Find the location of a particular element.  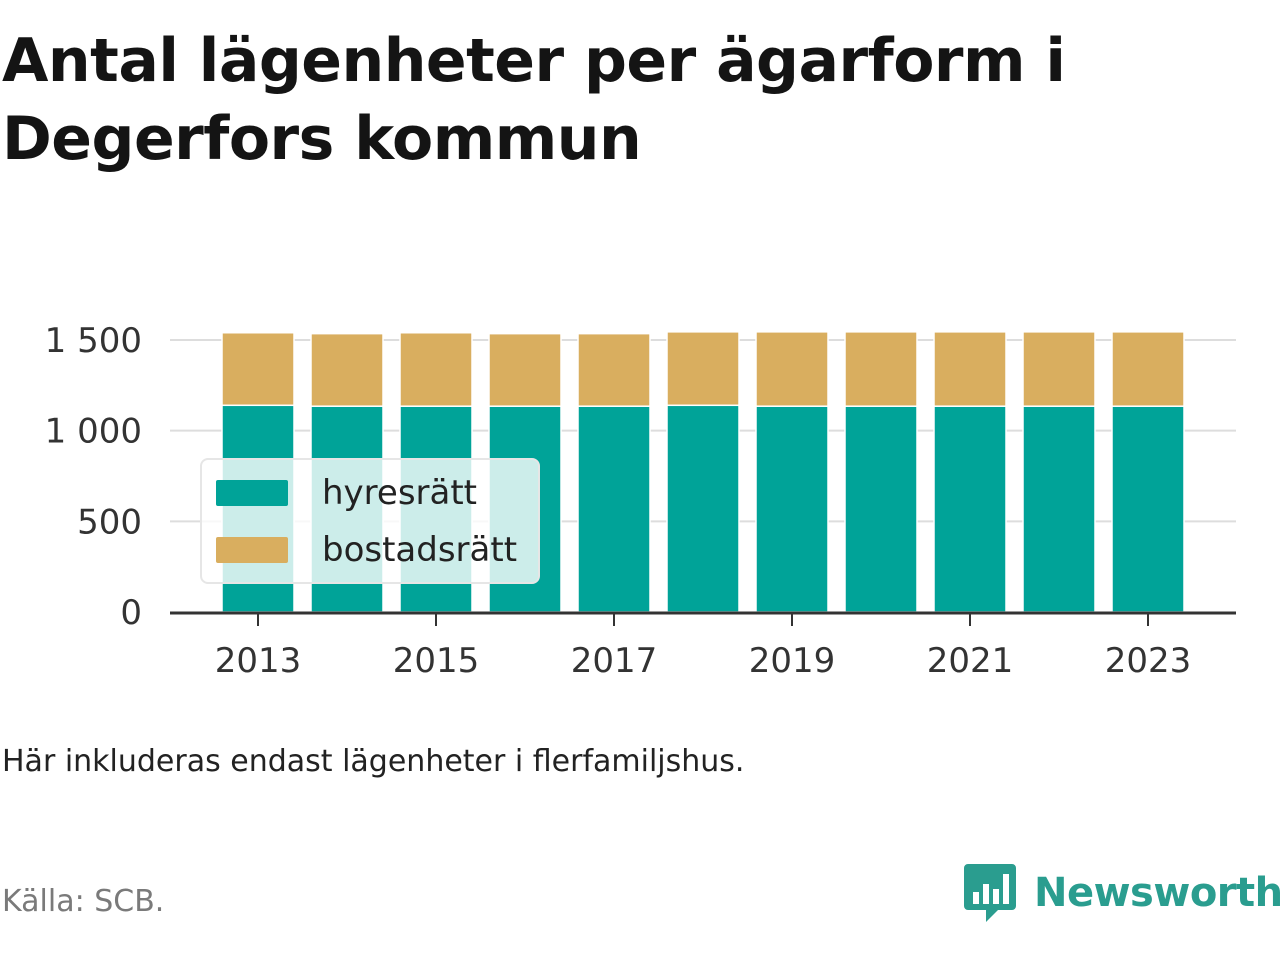

bar-bostadsratt-2017 is located at coordinates (614, 369).